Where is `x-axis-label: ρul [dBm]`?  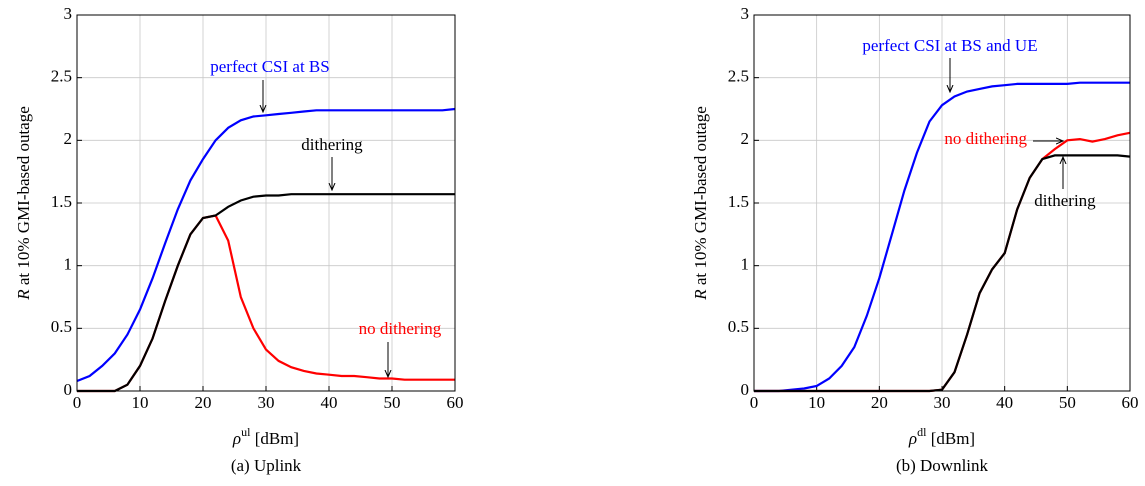
x-axis-label: ρul [dBm] is located at coordinates (265, 436).